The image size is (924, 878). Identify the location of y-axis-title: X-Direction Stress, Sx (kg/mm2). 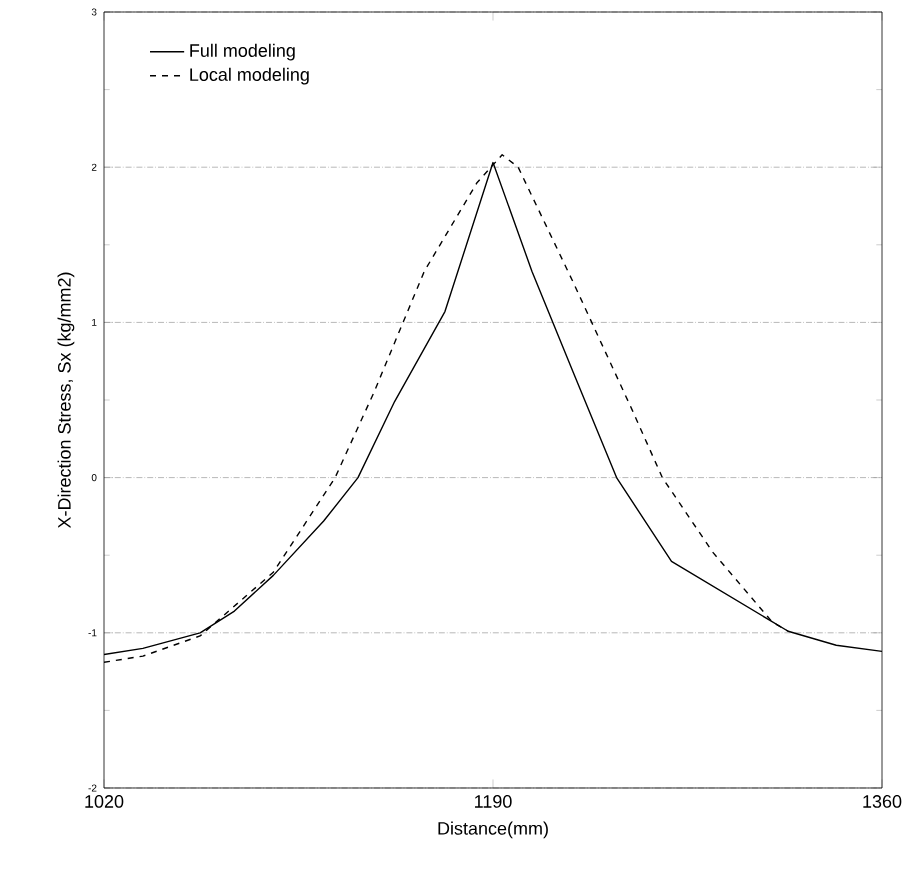
(66, 400).